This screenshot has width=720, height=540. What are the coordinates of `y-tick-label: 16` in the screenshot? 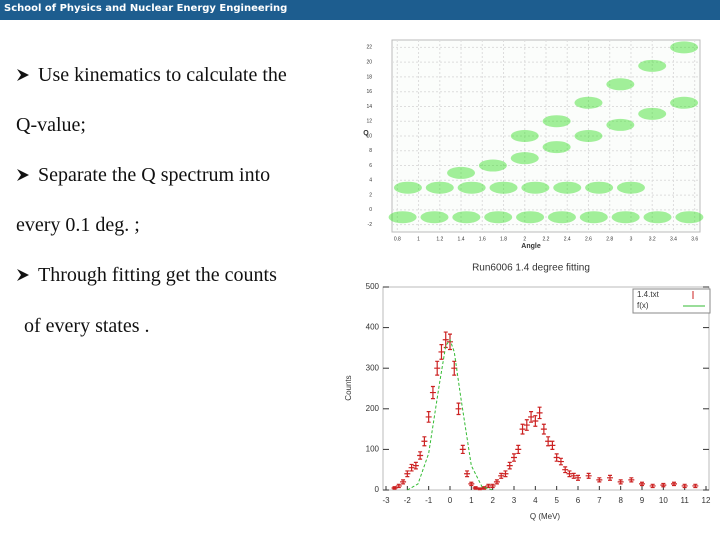 It's located at (369, 92).